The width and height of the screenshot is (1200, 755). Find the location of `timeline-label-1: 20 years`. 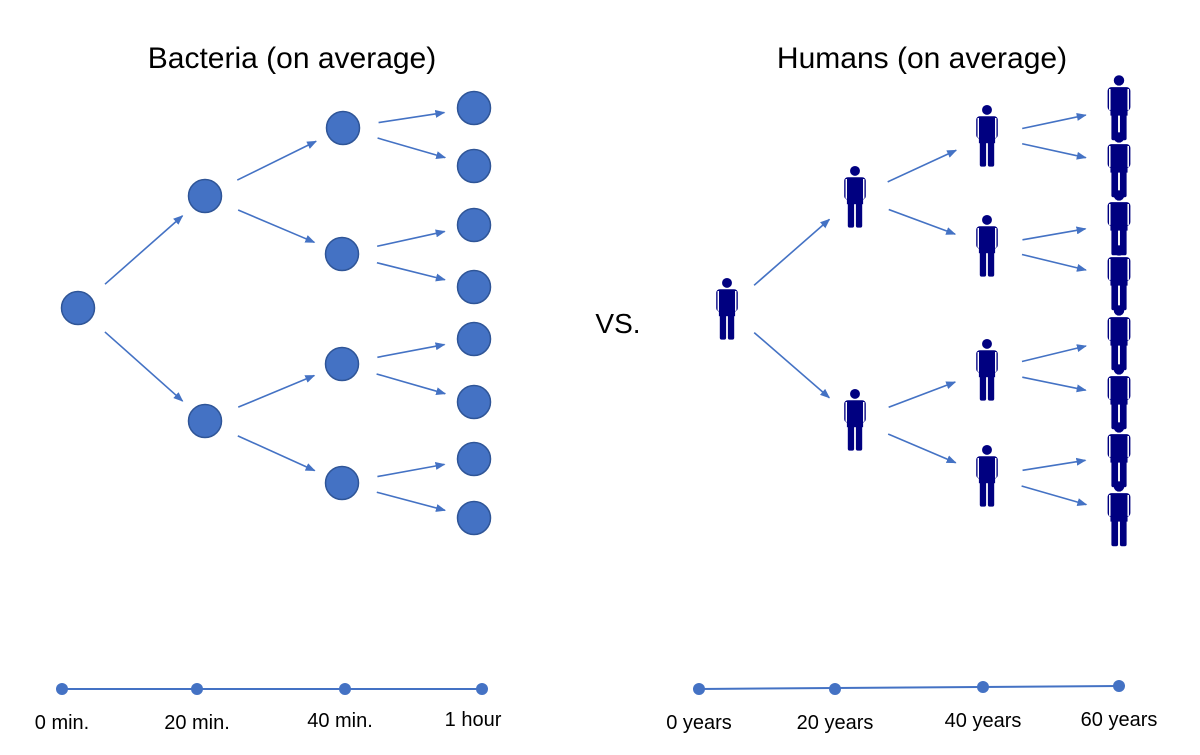

timeline-label-1: 20 years is located at coordinates (835, 723).